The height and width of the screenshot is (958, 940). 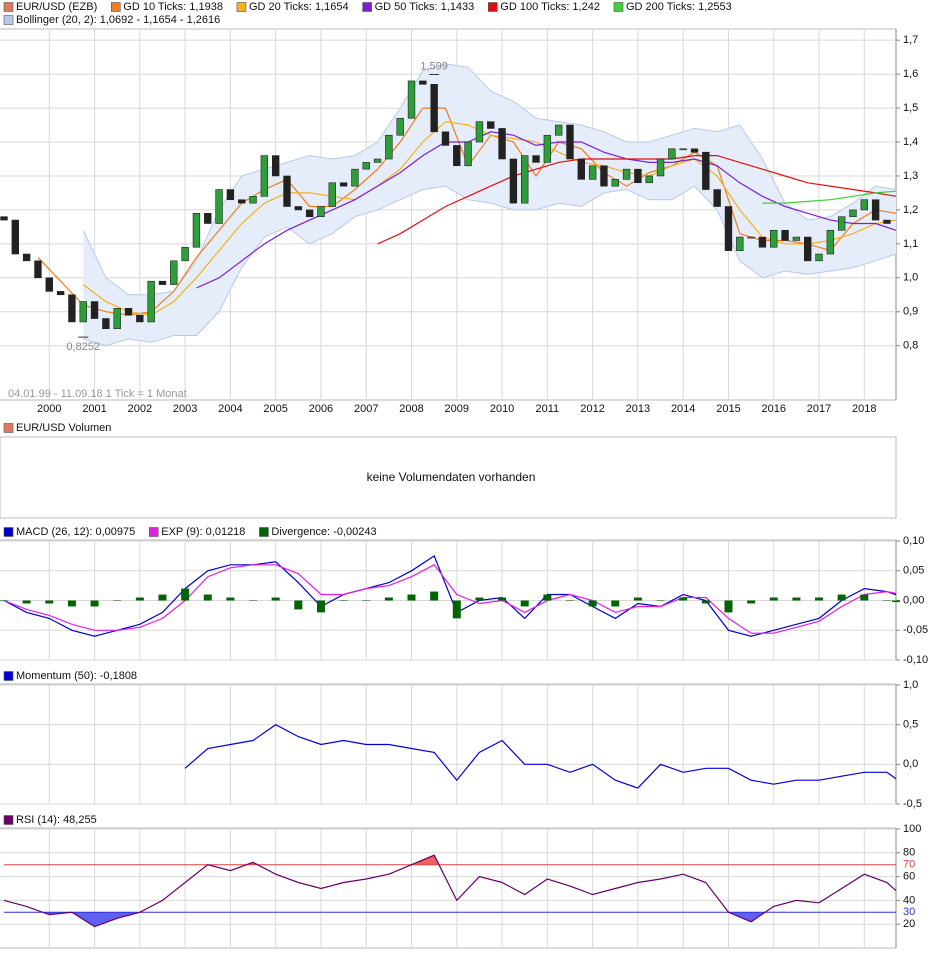 What do you see at coordinates (910, 725) in the screenshot?
I see `y-tick-label: 0,5` at bounding box center [910, 725].